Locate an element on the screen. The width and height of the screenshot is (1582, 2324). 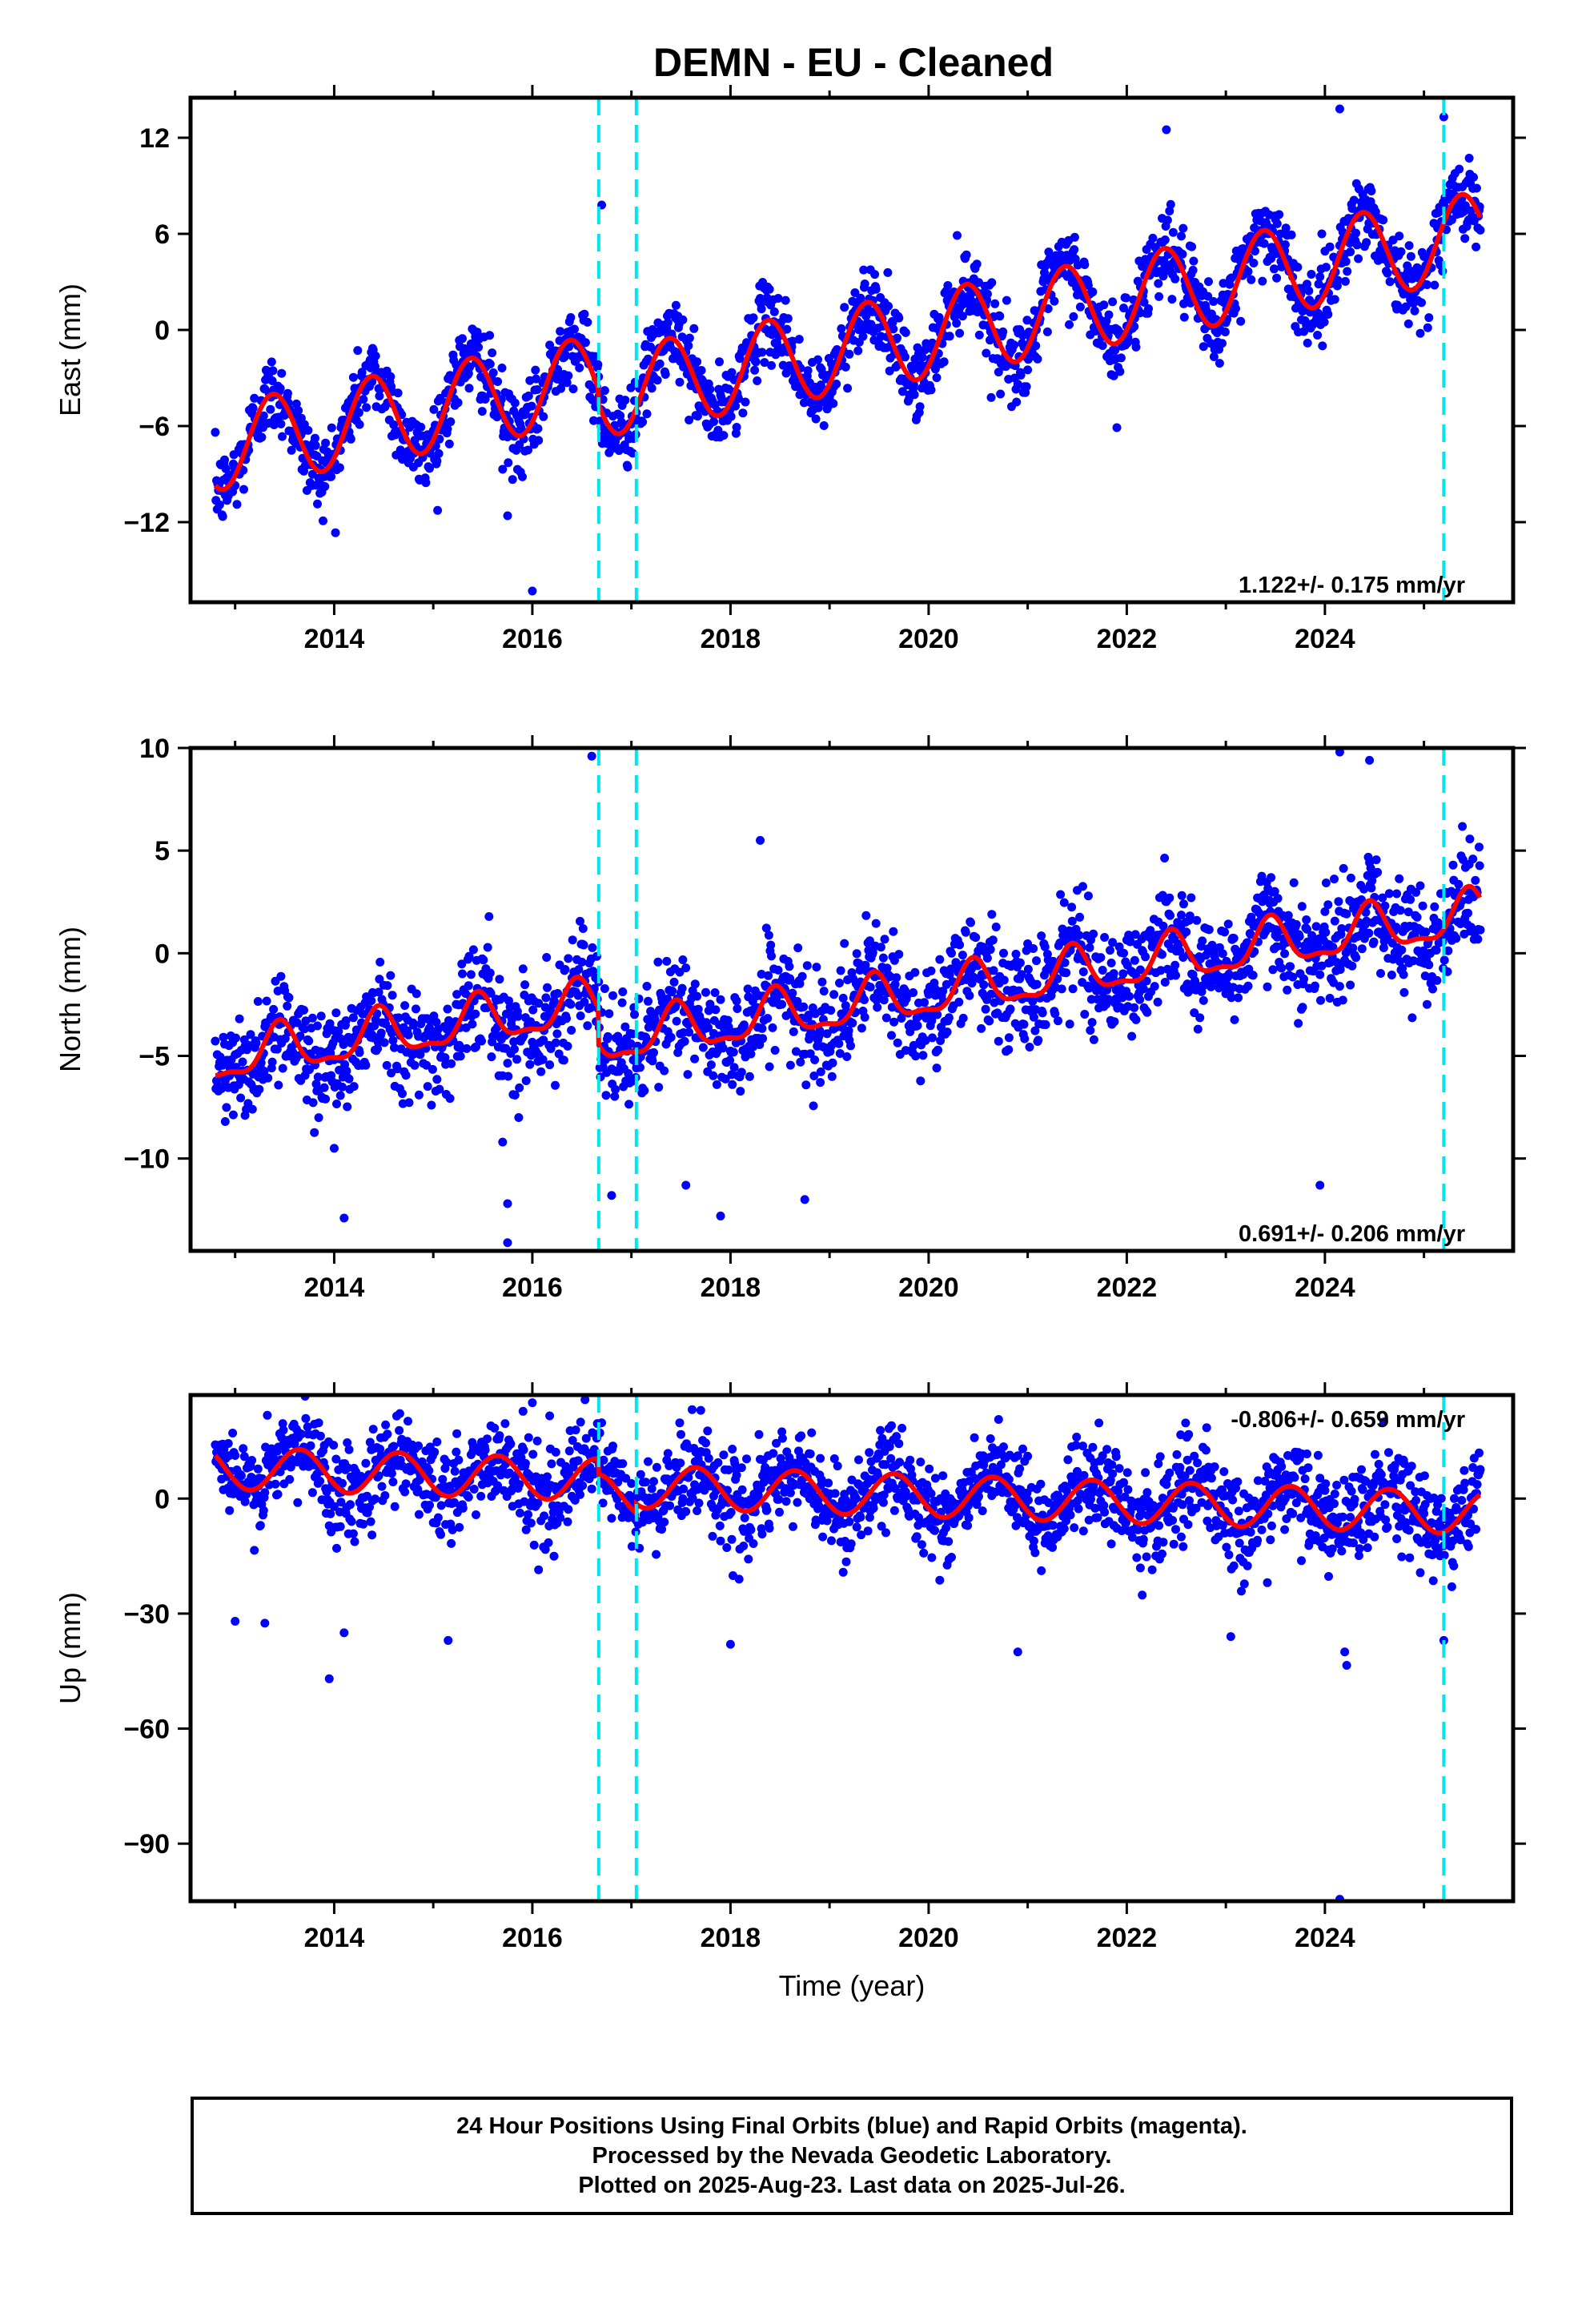
north-y-tick-label: 10 is located at coordinates (154, 749).